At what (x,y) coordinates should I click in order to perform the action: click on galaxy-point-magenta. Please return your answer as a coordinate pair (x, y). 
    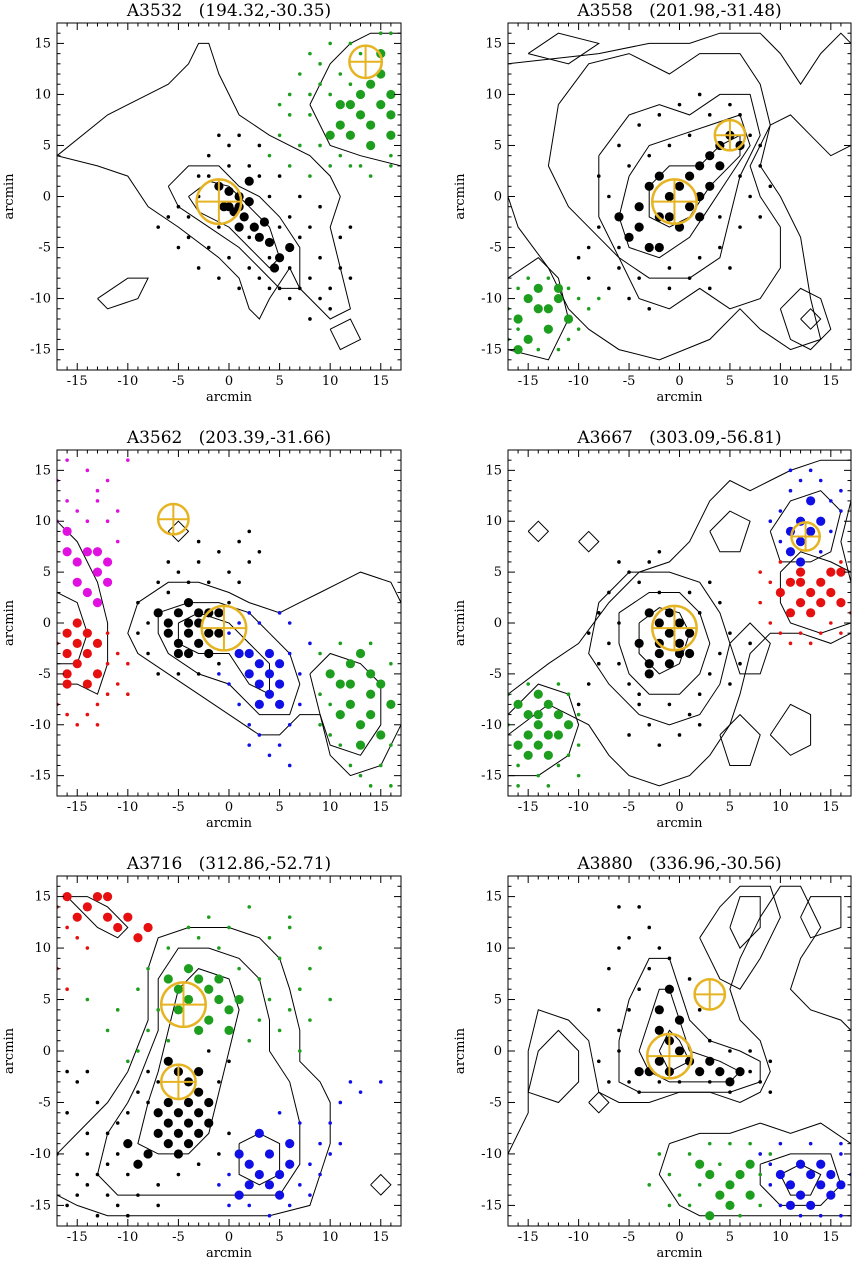
    Looking at the image, I should click on (67, 501).